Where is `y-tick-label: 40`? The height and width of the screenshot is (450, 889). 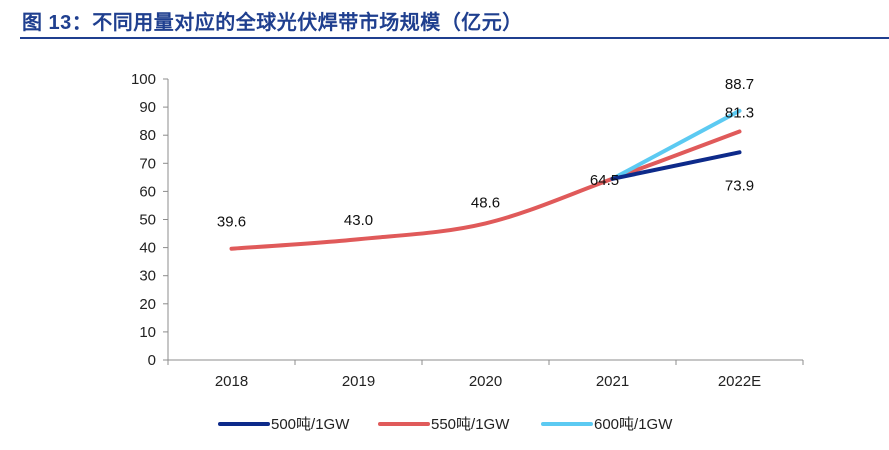
y-tick-label: 40 is located at coordinates (147, 248).